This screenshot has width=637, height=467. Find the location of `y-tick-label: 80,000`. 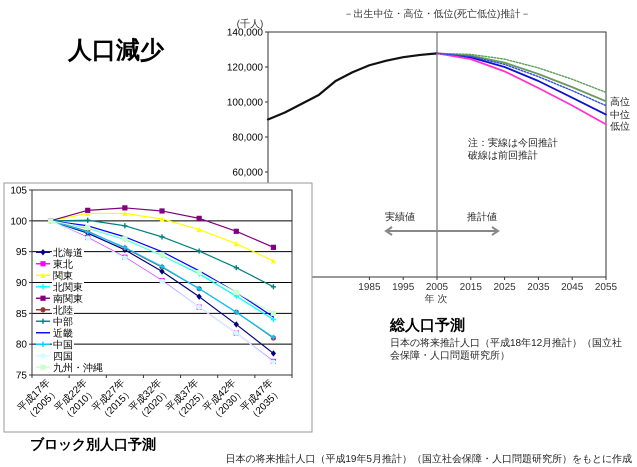

y-tick-label: 80,000 is located at coordinates (248, 138).